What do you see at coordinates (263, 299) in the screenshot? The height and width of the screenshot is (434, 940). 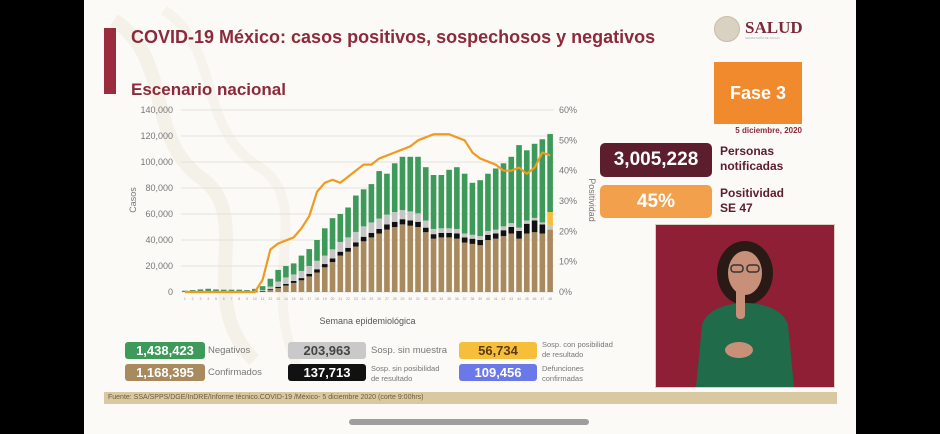 I see `x-tick-label: 11` at bounding box center [263, 299].